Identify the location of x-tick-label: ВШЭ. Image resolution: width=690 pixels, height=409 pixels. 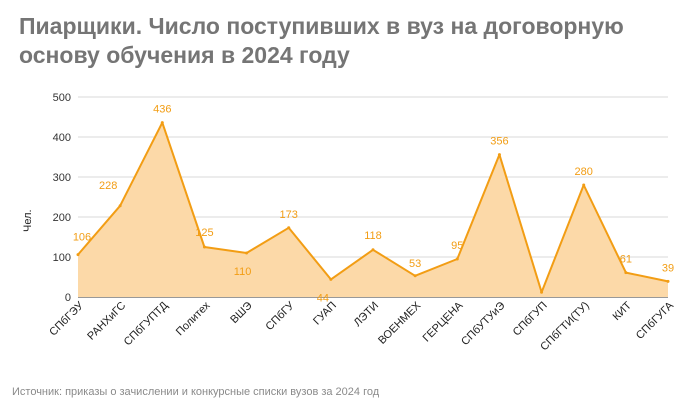
(241, 313).